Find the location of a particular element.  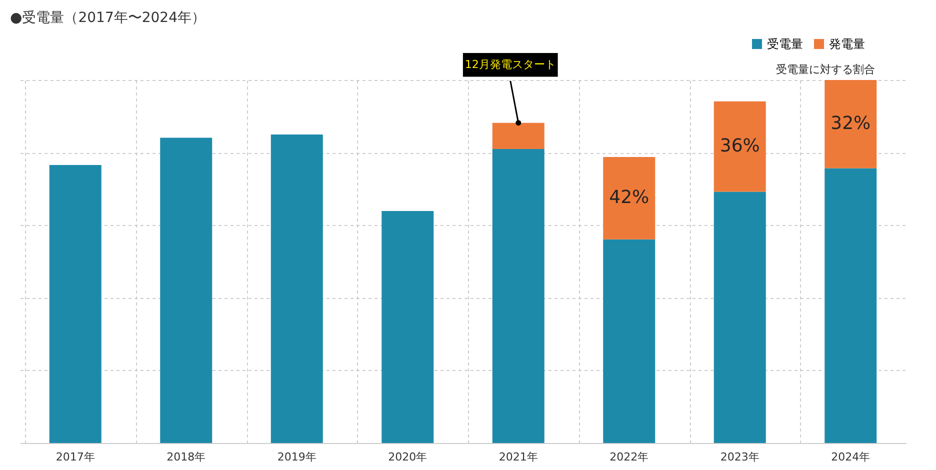

text: 受電量に対する割合 is located at coordinates (826, 69).